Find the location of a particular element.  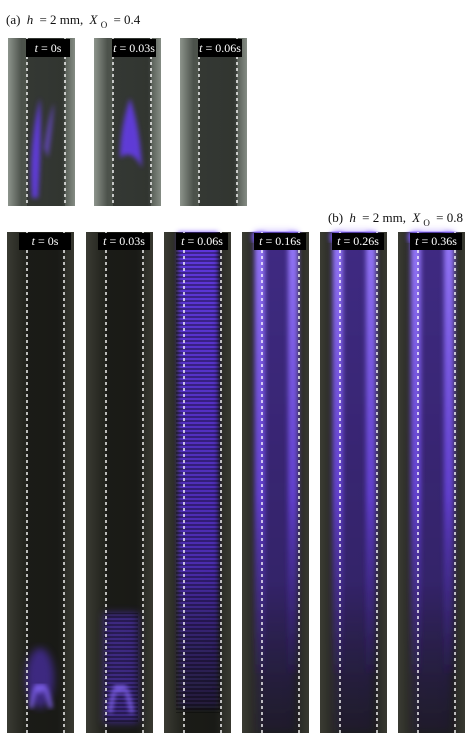

frame-time: = 0.26s is located at coordinates (361, 241).